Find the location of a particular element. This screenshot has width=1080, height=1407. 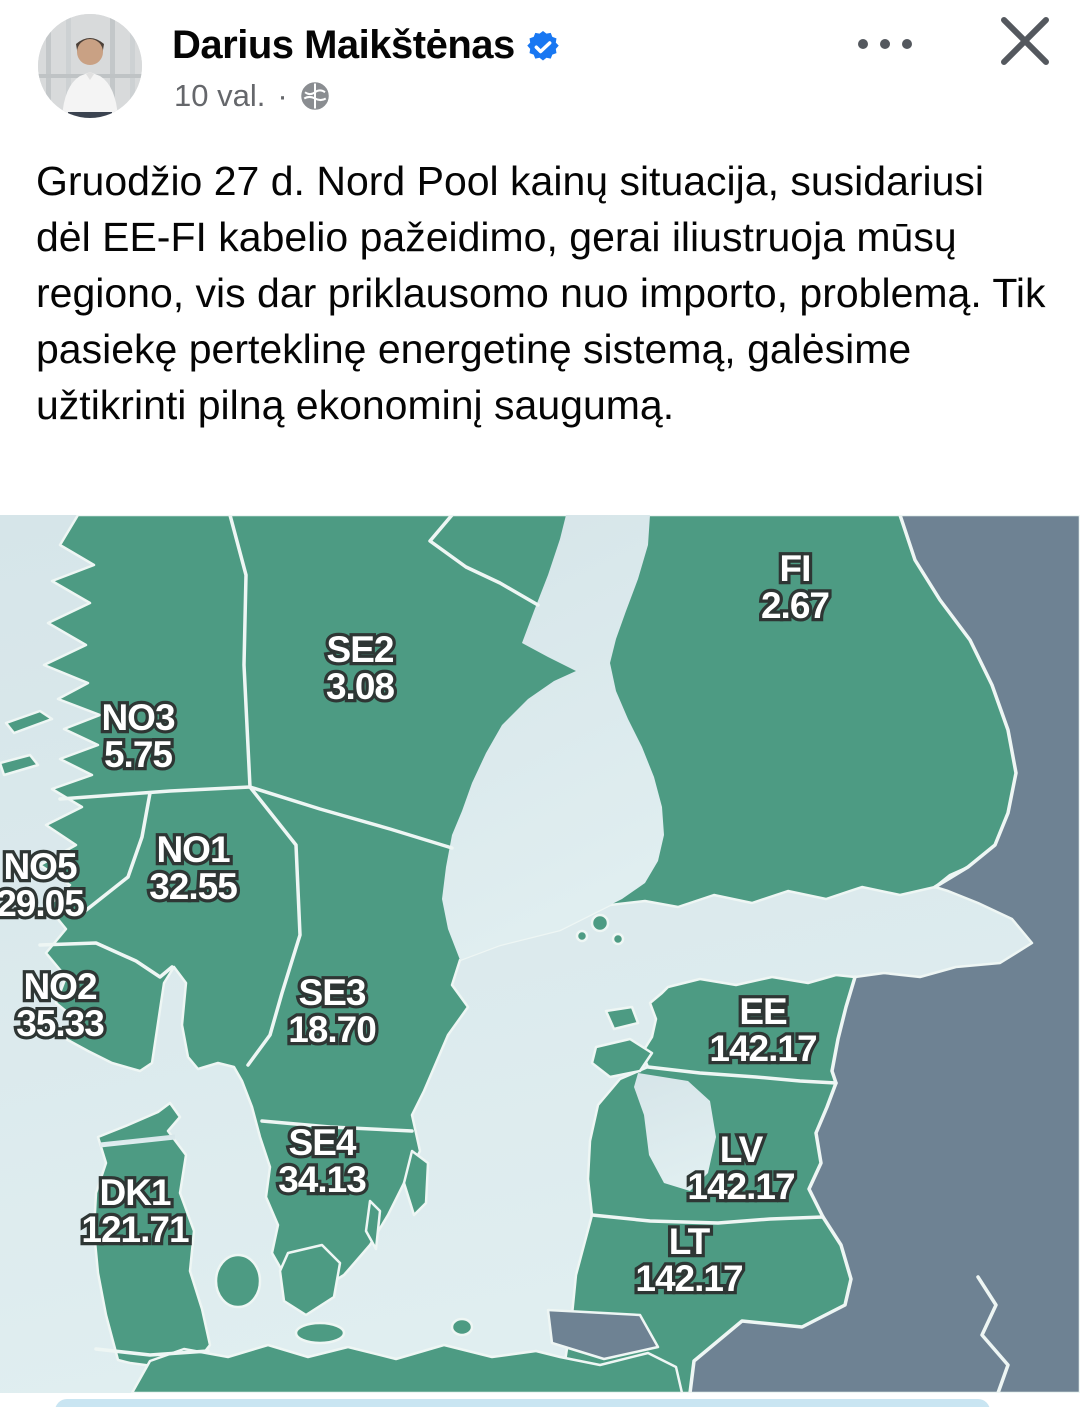

zone-price-NO2: 35.33 is located at coordinates (60, 1023).